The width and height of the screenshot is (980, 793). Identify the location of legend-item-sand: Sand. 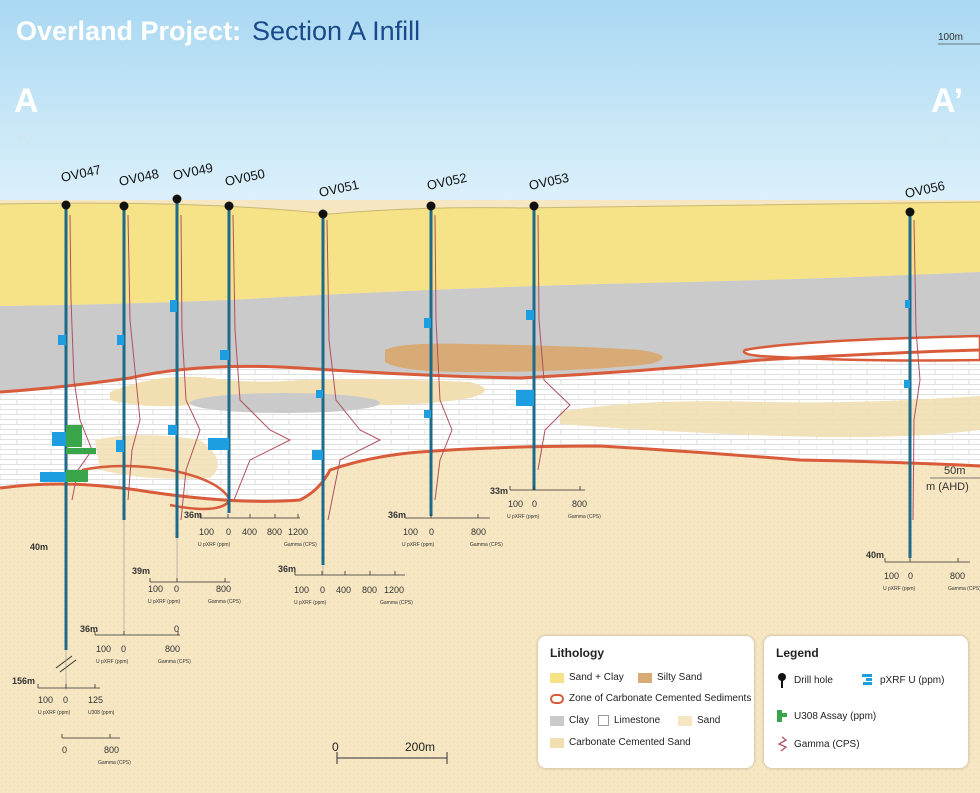
(699, 720).